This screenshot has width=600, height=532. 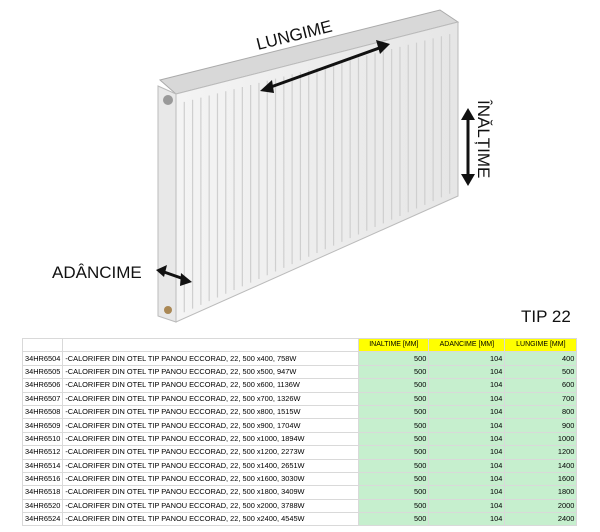 What do you see at coordinates (42, 439) in the screenshot?
I see `table-cell: 34HR6510` at bounding box center [42, 439].